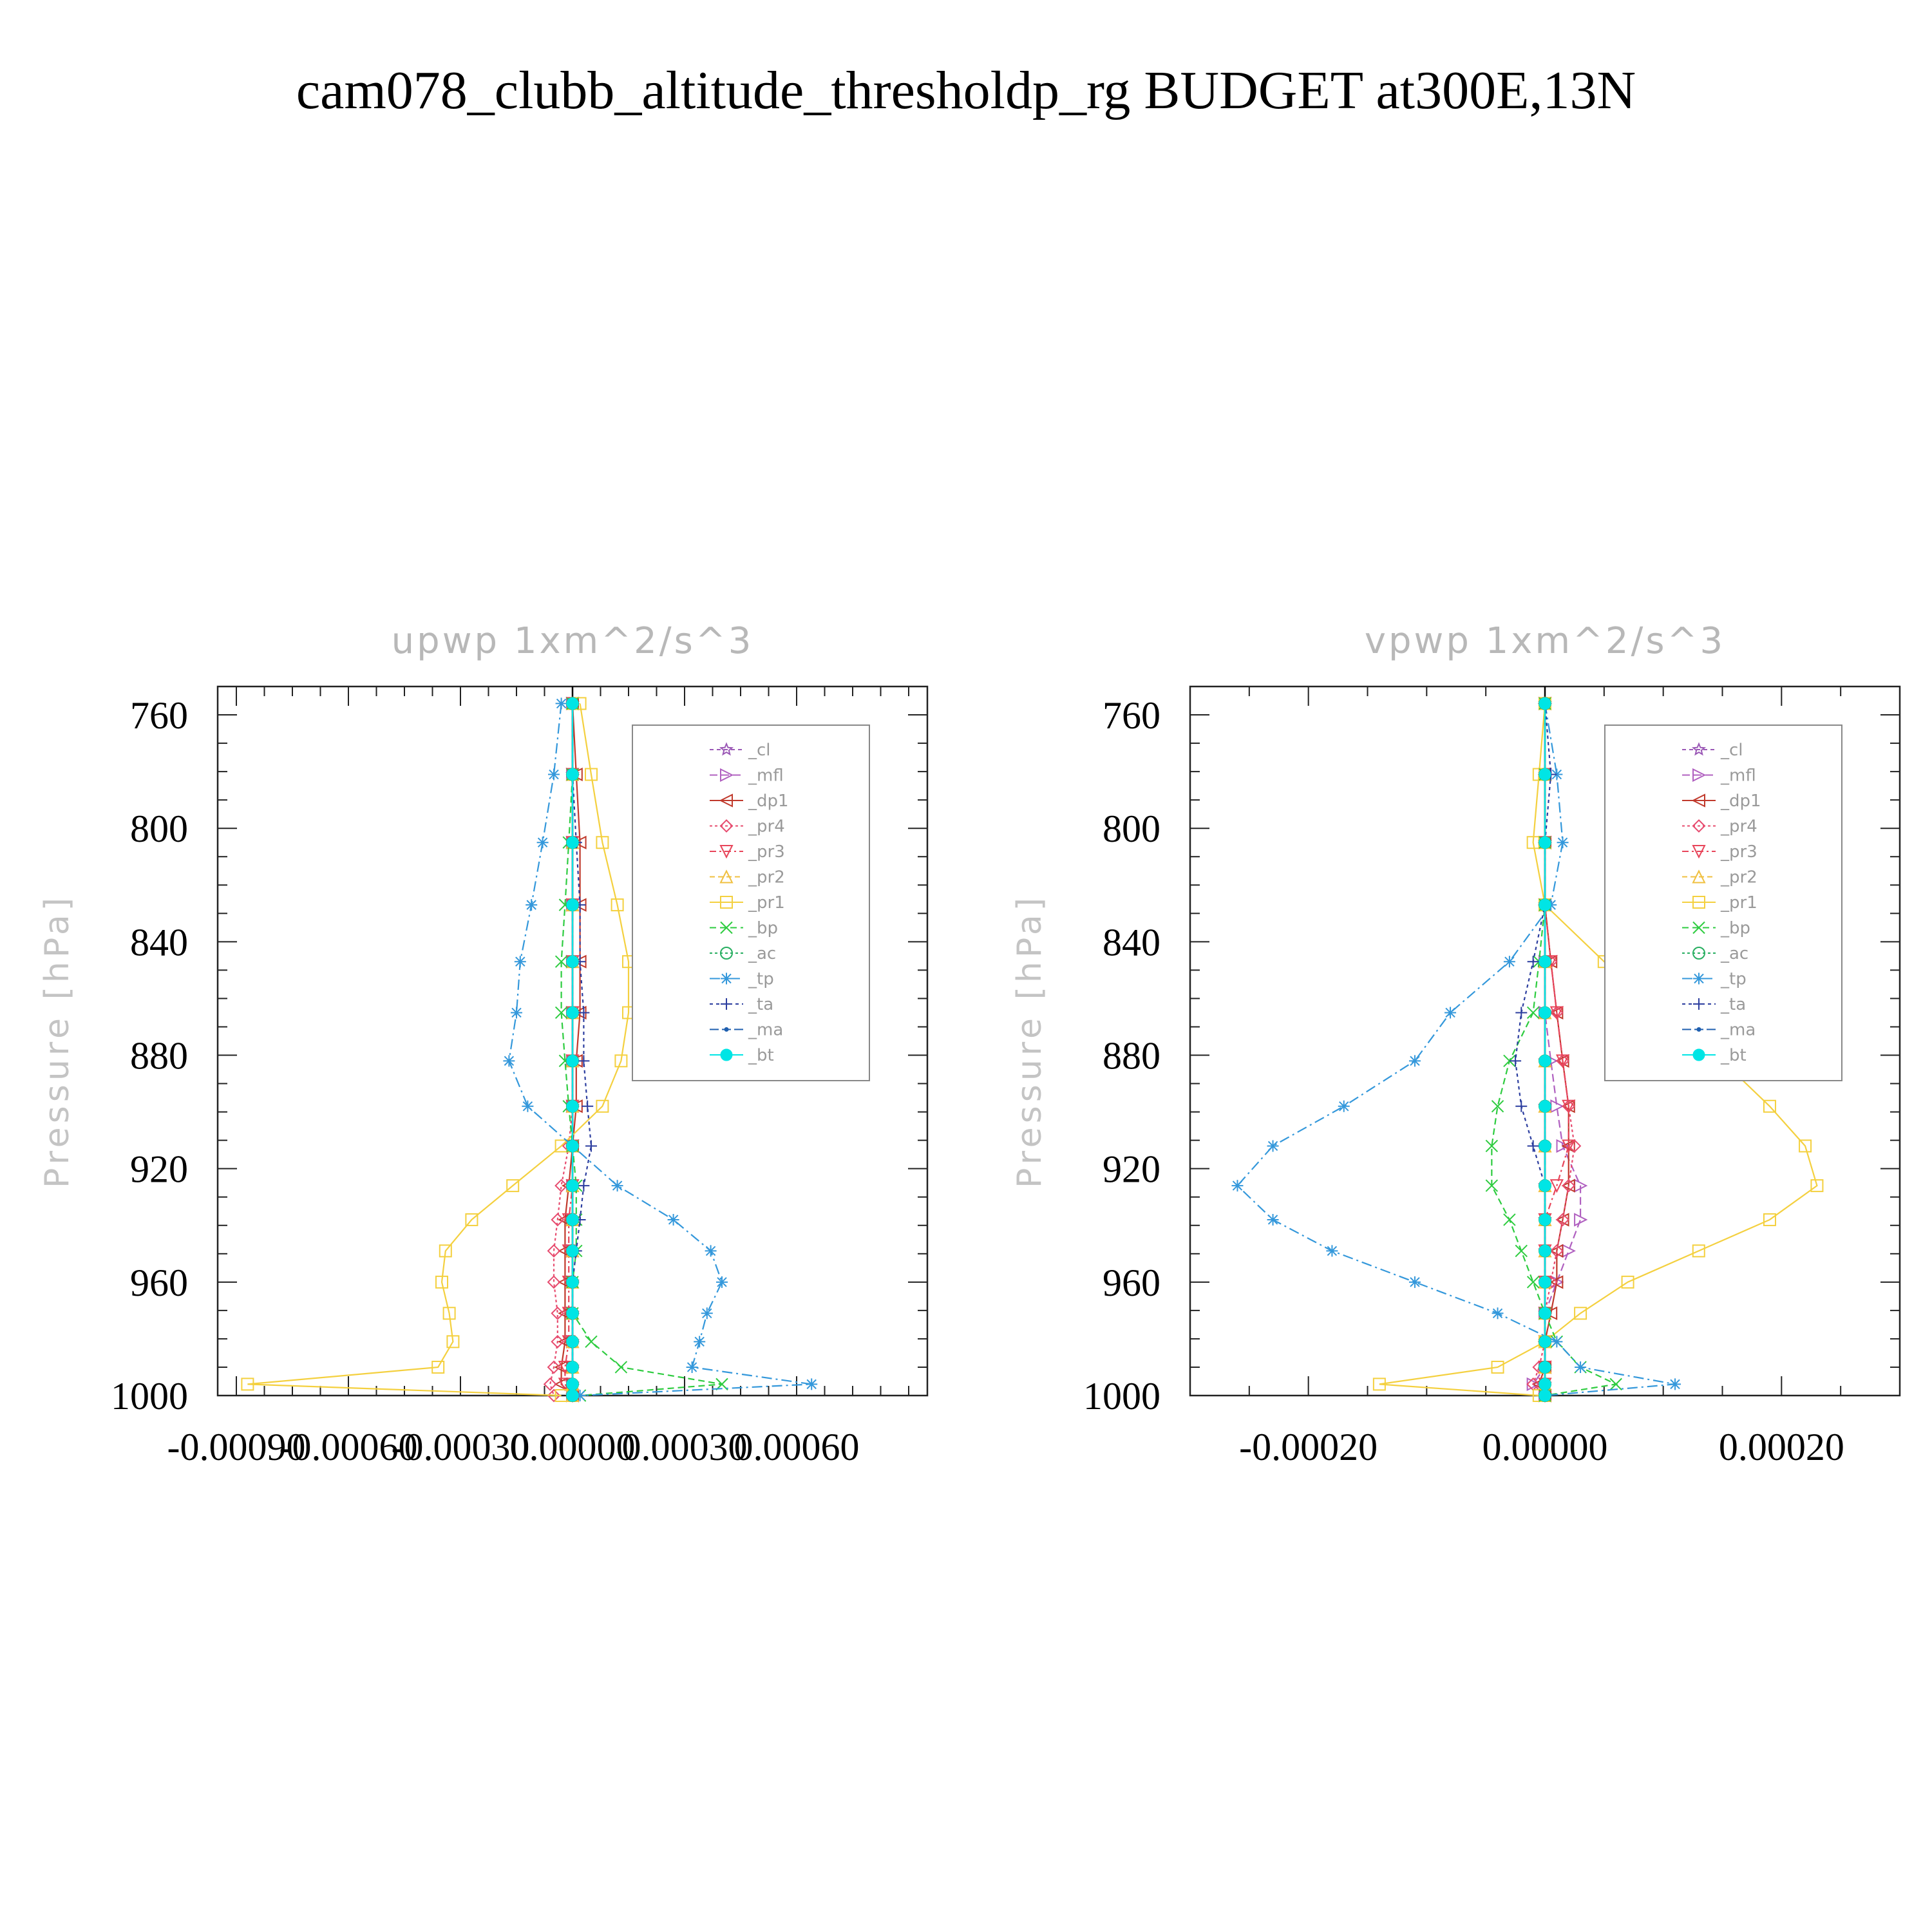 The height and width of the screenshot is (1932, 1932). Describe the element at coordinates (149, 1396) in the screenshot. I see `y-tick-label: 1000` at that location.